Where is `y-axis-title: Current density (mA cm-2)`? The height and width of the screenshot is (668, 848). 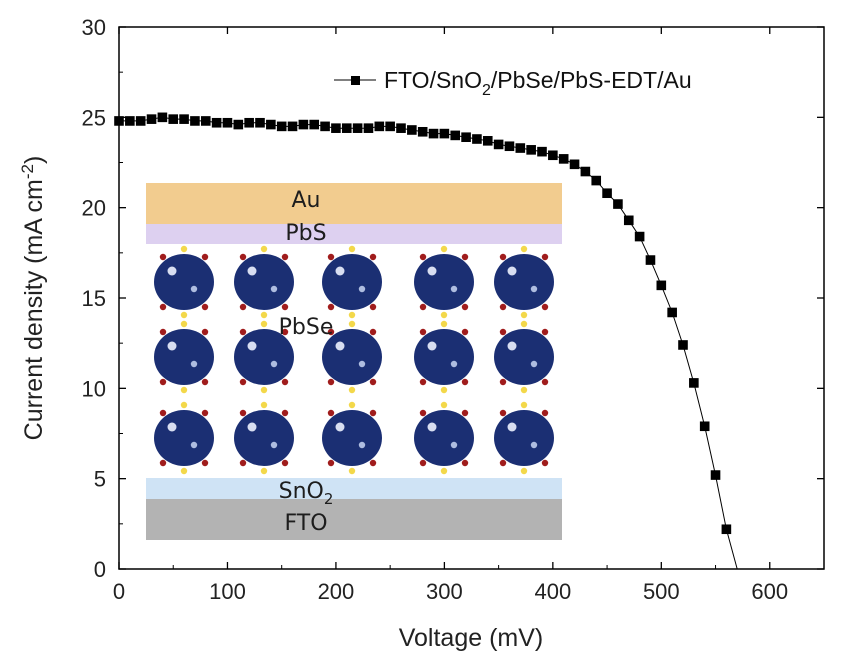
y-axis-title: Current density (mA cm-2) is located at coordinates (33, 298).